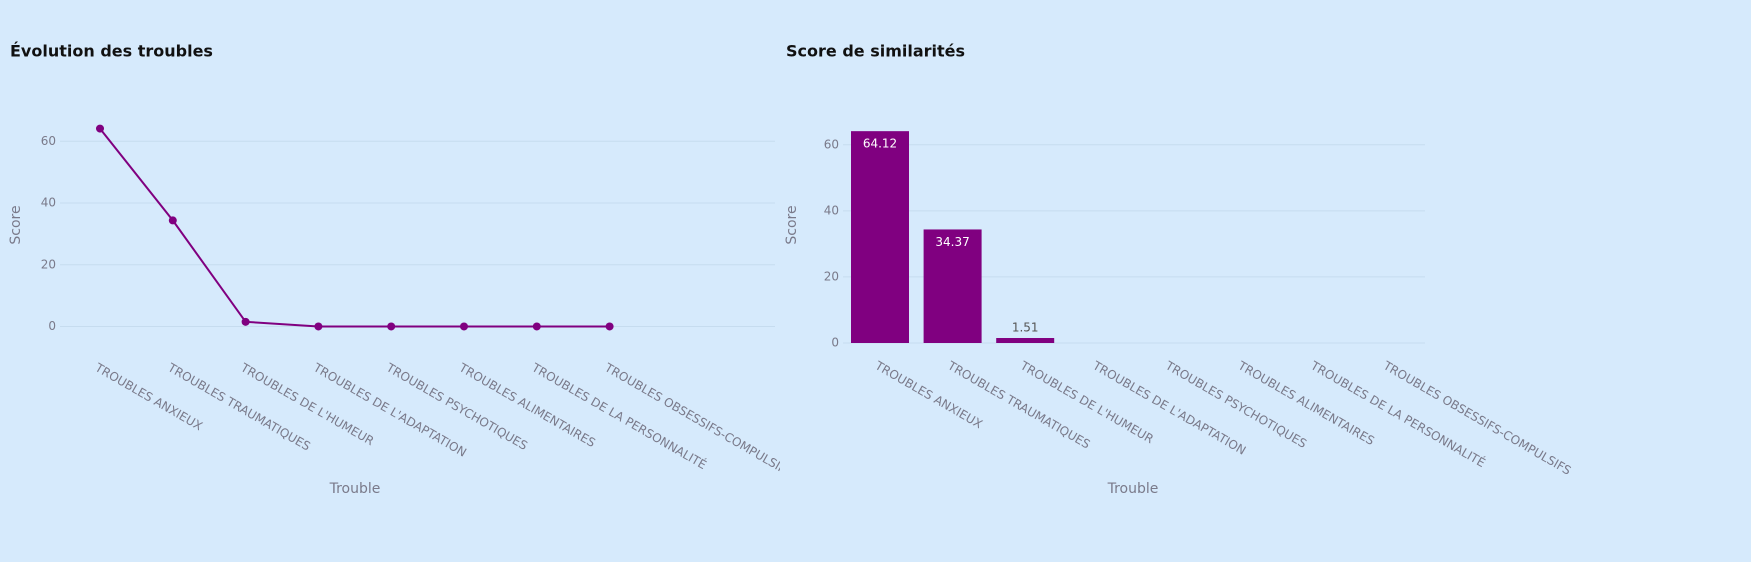 The width and height of the screenshot is (1751, 562). I want to click on data-label: 1.51, so click(1025, 328).